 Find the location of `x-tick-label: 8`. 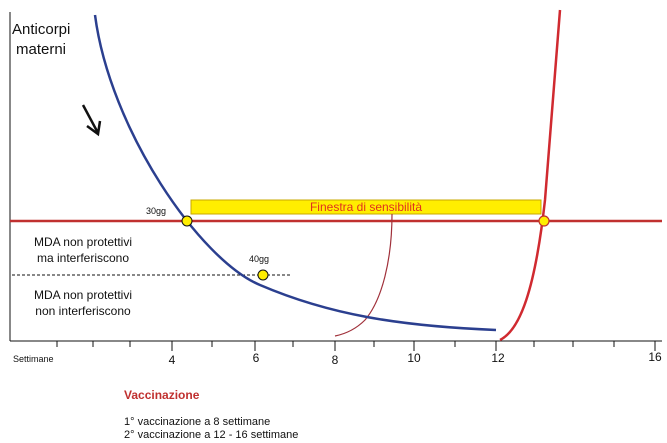

x-tick-label: 8 is located at coordinates (335, 360).